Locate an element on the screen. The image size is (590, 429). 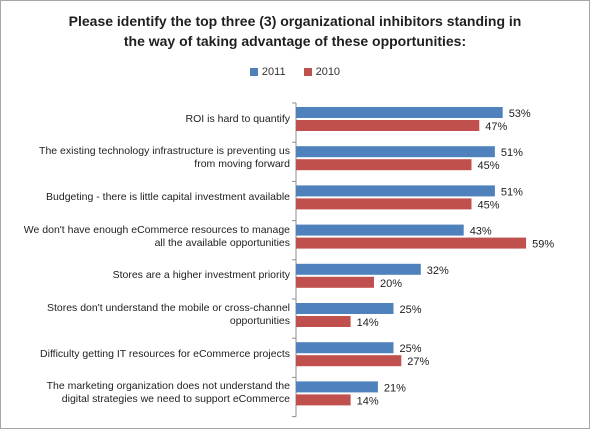
data-label-2010: 27% is located at coordinates (418, 362).